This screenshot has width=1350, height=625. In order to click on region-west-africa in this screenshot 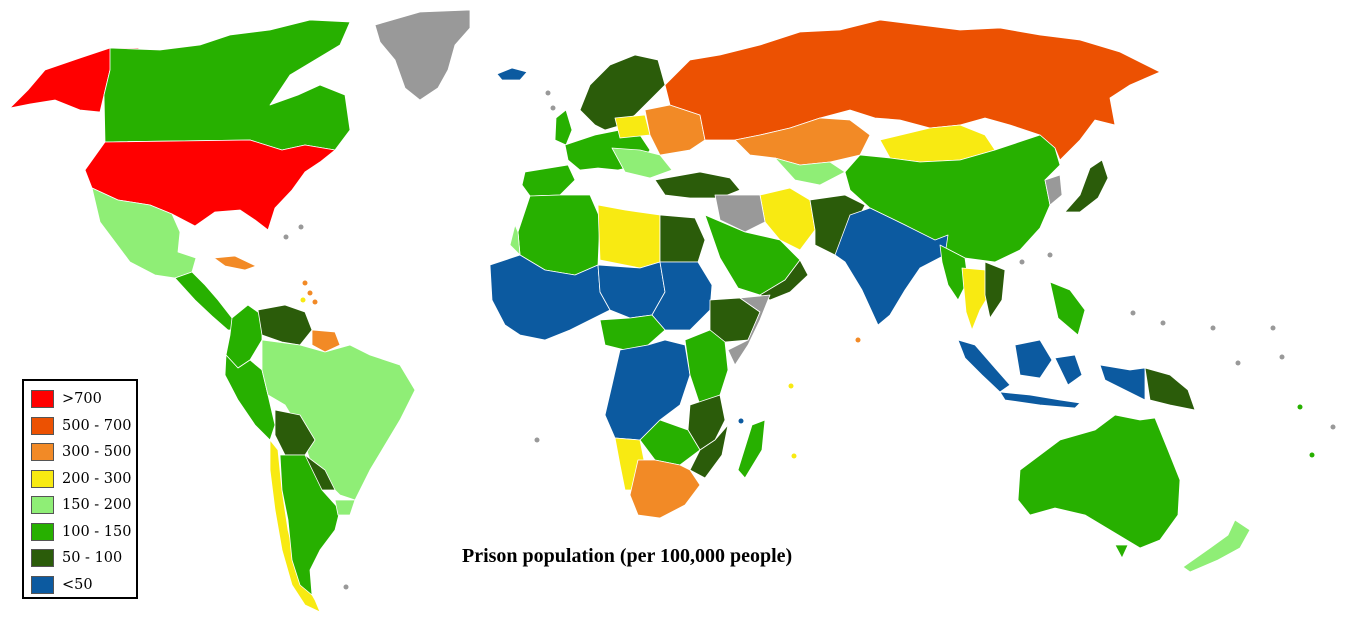, I will do `click(550, 297)`.